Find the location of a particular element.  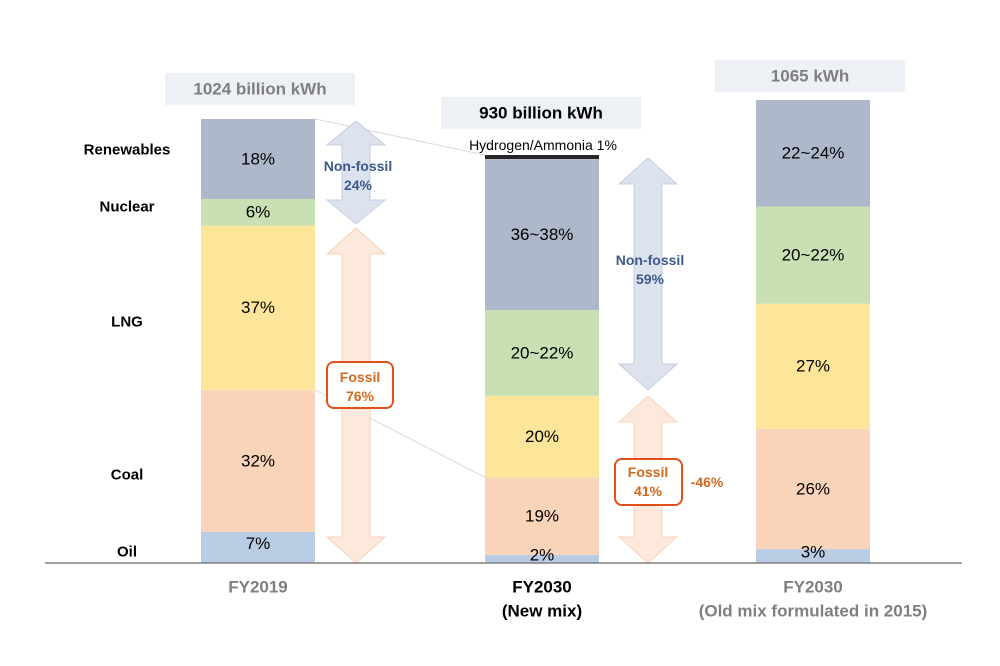

segment-value-label: 3% is located at coordinates (813, 552).